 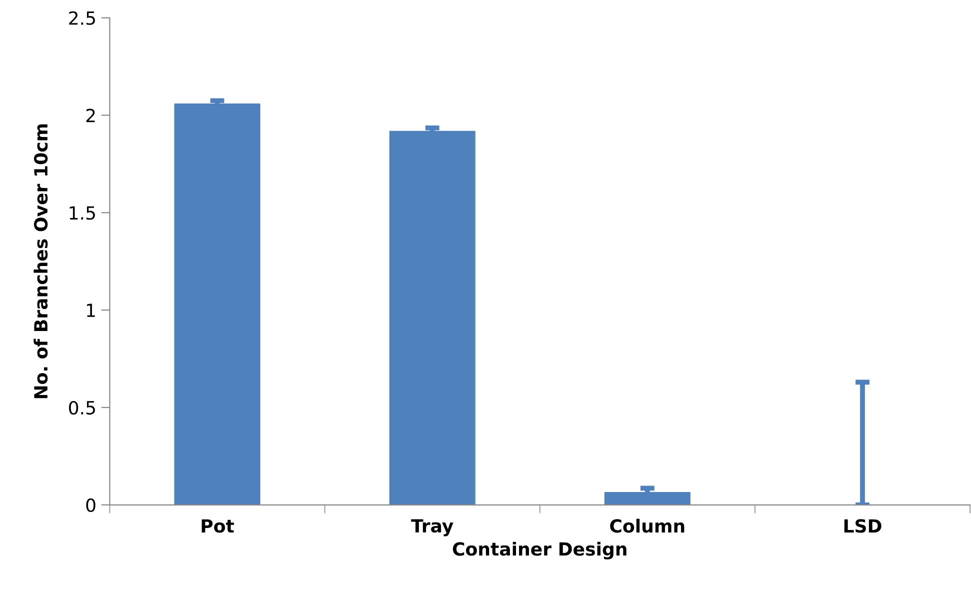 I want to click on y-tick-label: 1.5, so click(x=82, y=213).